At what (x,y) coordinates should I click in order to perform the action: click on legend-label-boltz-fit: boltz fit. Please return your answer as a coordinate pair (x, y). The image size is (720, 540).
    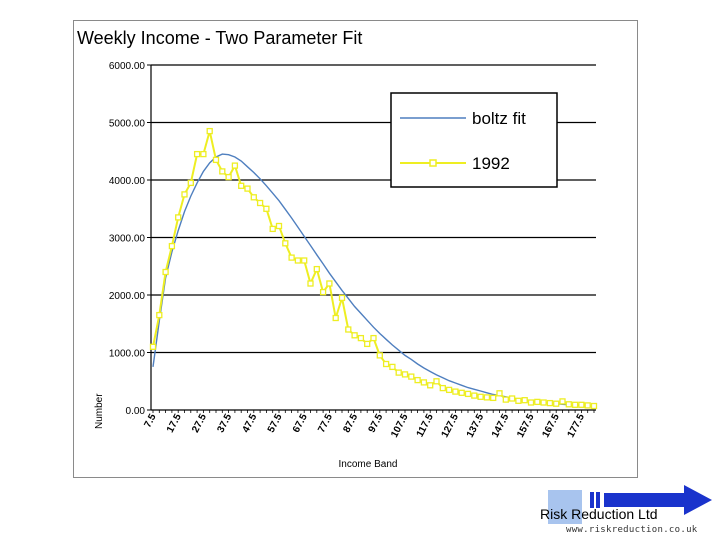
    Looking at the image, I should click on (499, 118).